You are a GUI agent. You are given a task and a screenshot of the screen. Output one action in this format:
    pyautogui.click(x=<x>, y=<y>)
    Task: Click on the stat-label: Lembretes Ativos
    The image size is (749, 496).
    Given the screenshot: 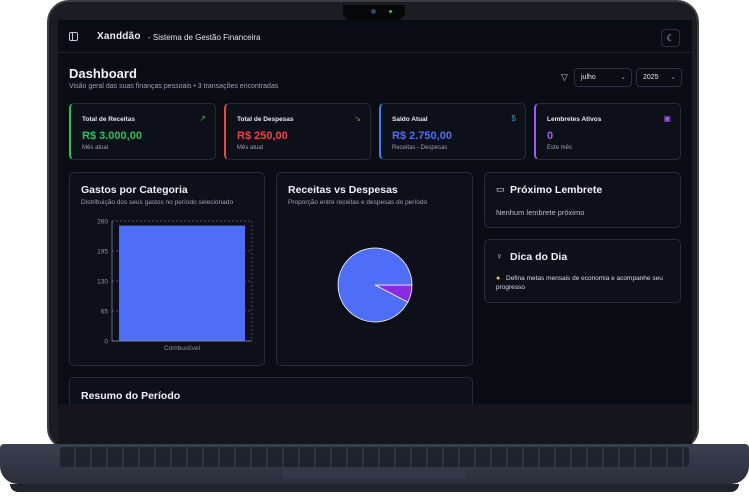 What is the action you would take?
    pyautogui.click(x=574, y=119)
    